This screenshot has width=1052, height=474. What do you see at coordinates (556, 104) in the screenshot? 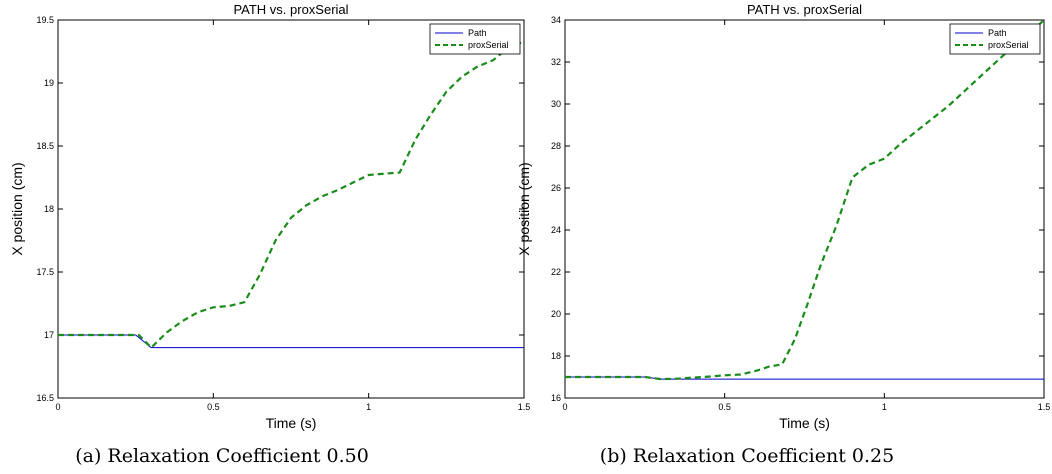
I see `y-tick-label: 30` at bounding box center [556, 104].